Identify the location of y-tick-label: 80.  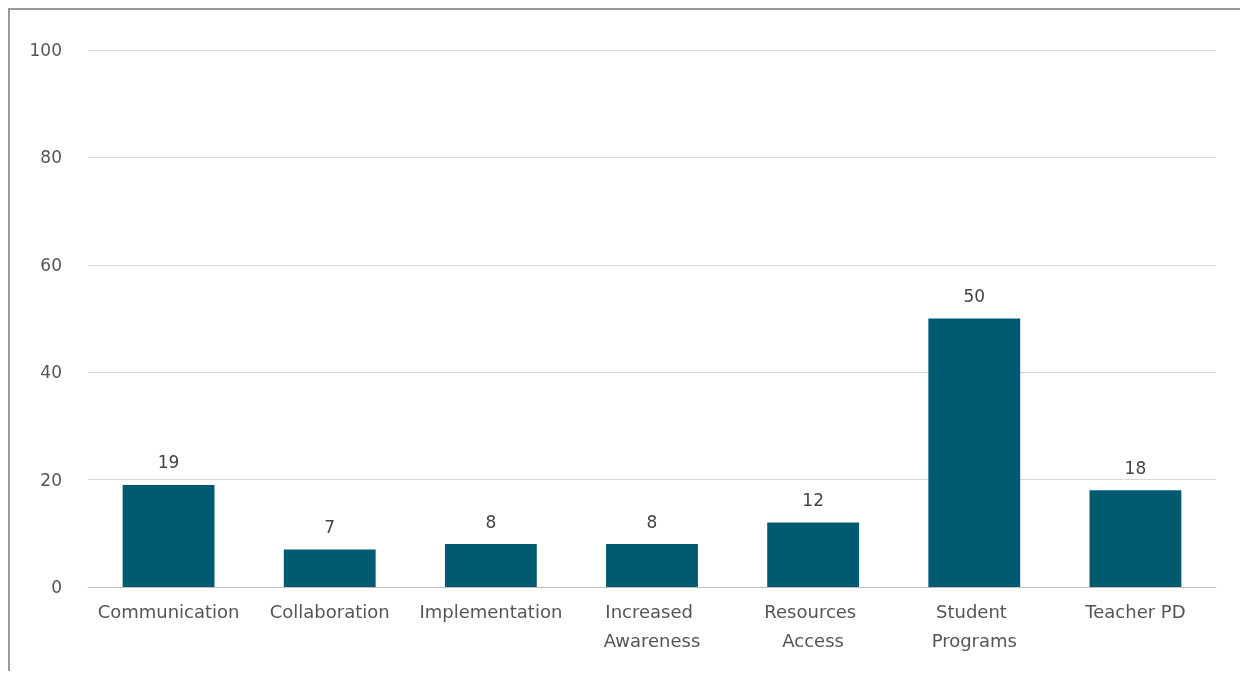
(51, 157).